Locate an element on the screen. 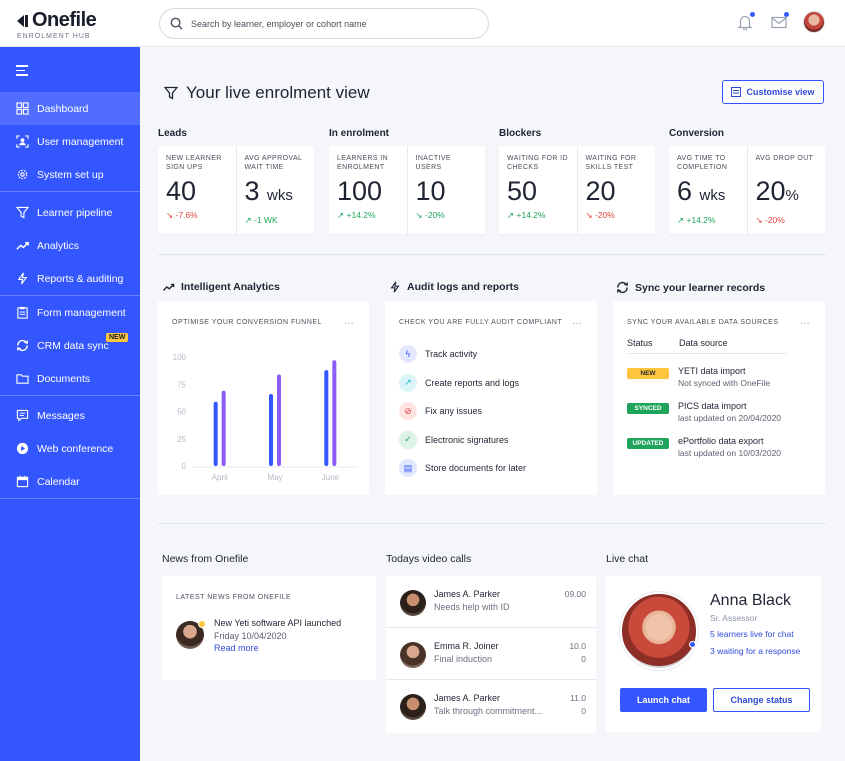  sidebar-item-dashboard: Dashboard is located at coordinates (70, 108).